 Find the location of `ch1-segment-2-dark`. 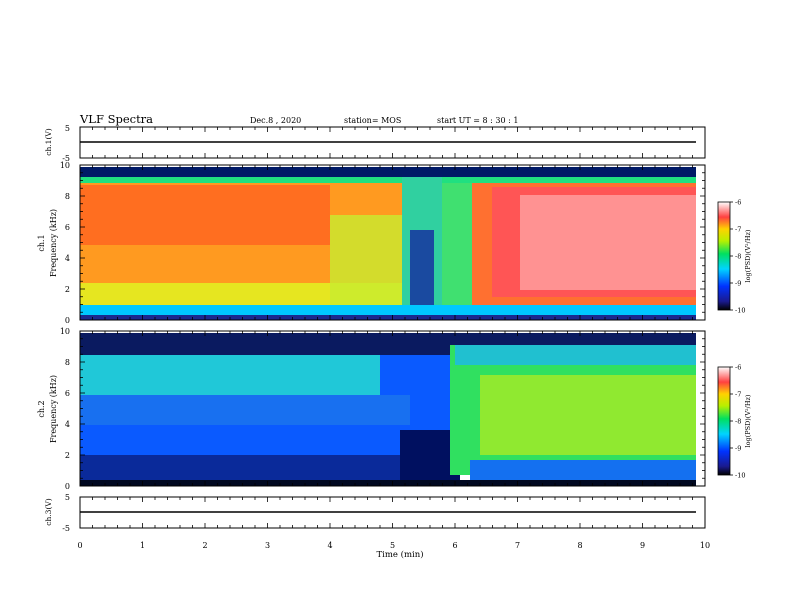

ch1-segment-2-dark is located at coordinates (422, 267).